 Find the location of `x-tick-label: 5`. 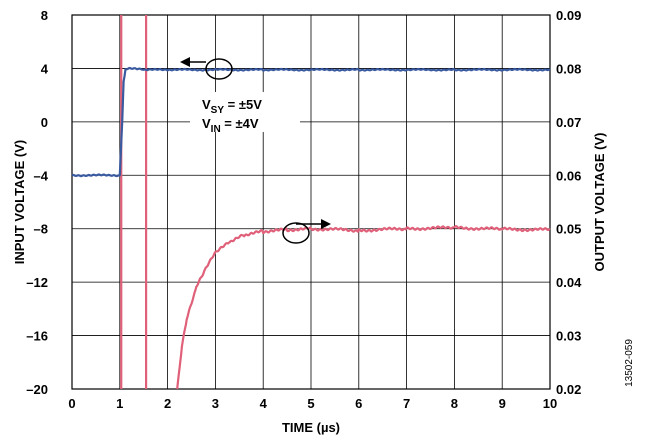

x-tick-label: 5 is located at coordinates (310, 403).